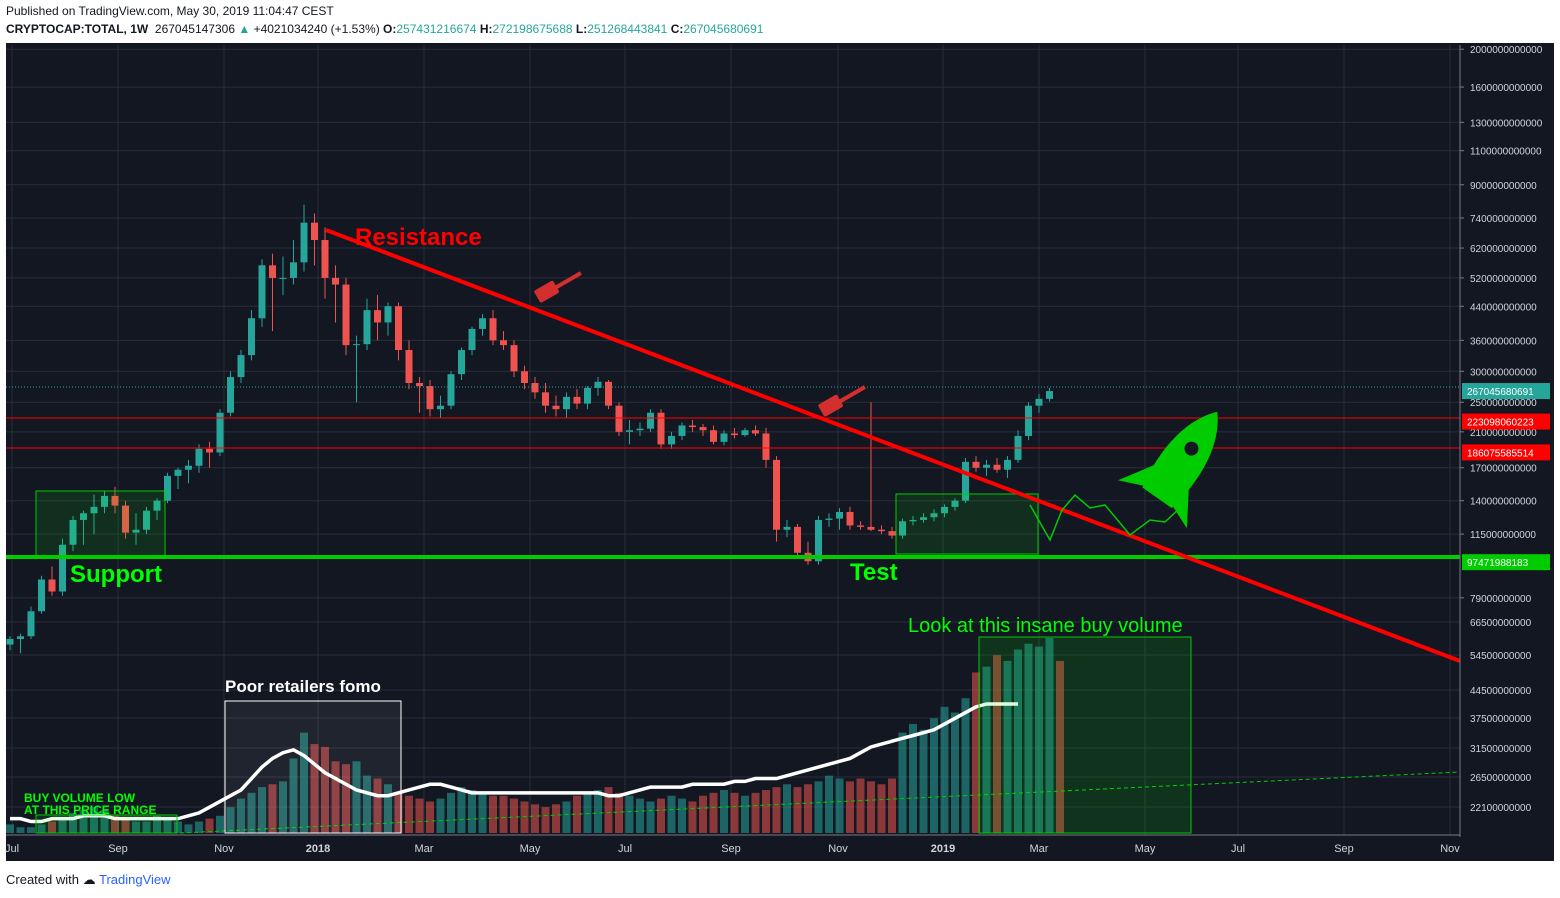 The image size is (1560, 898). I want to click on gavel-head, so click(546, 291).